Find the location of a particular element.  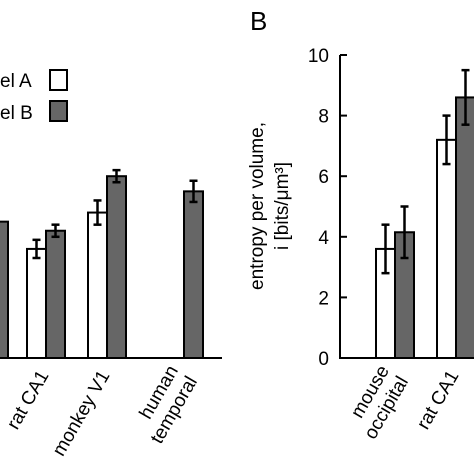

legend-swatch-model-a is located at coordinates (58, 80).